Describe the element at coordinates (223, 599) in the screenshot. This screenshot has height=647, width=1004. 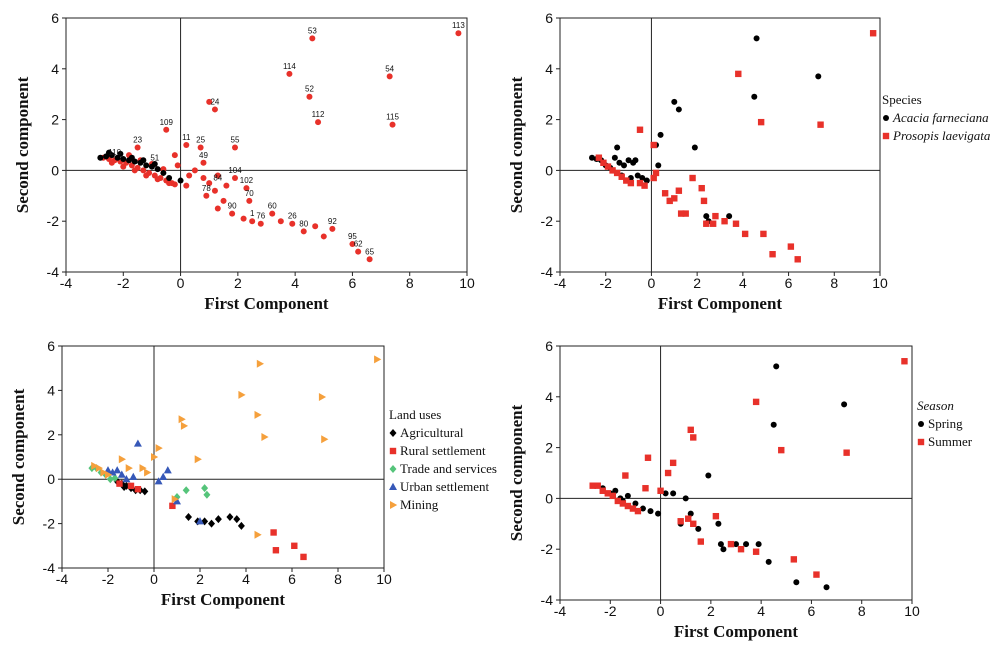
I see `x-axis-title: First Component` at that location.